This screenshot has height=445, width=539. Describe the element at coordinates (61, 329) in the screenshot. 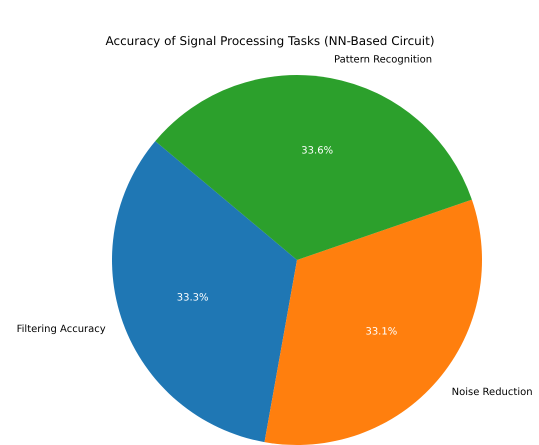

I see `slice-label: Filtering Accuracy` at that location.